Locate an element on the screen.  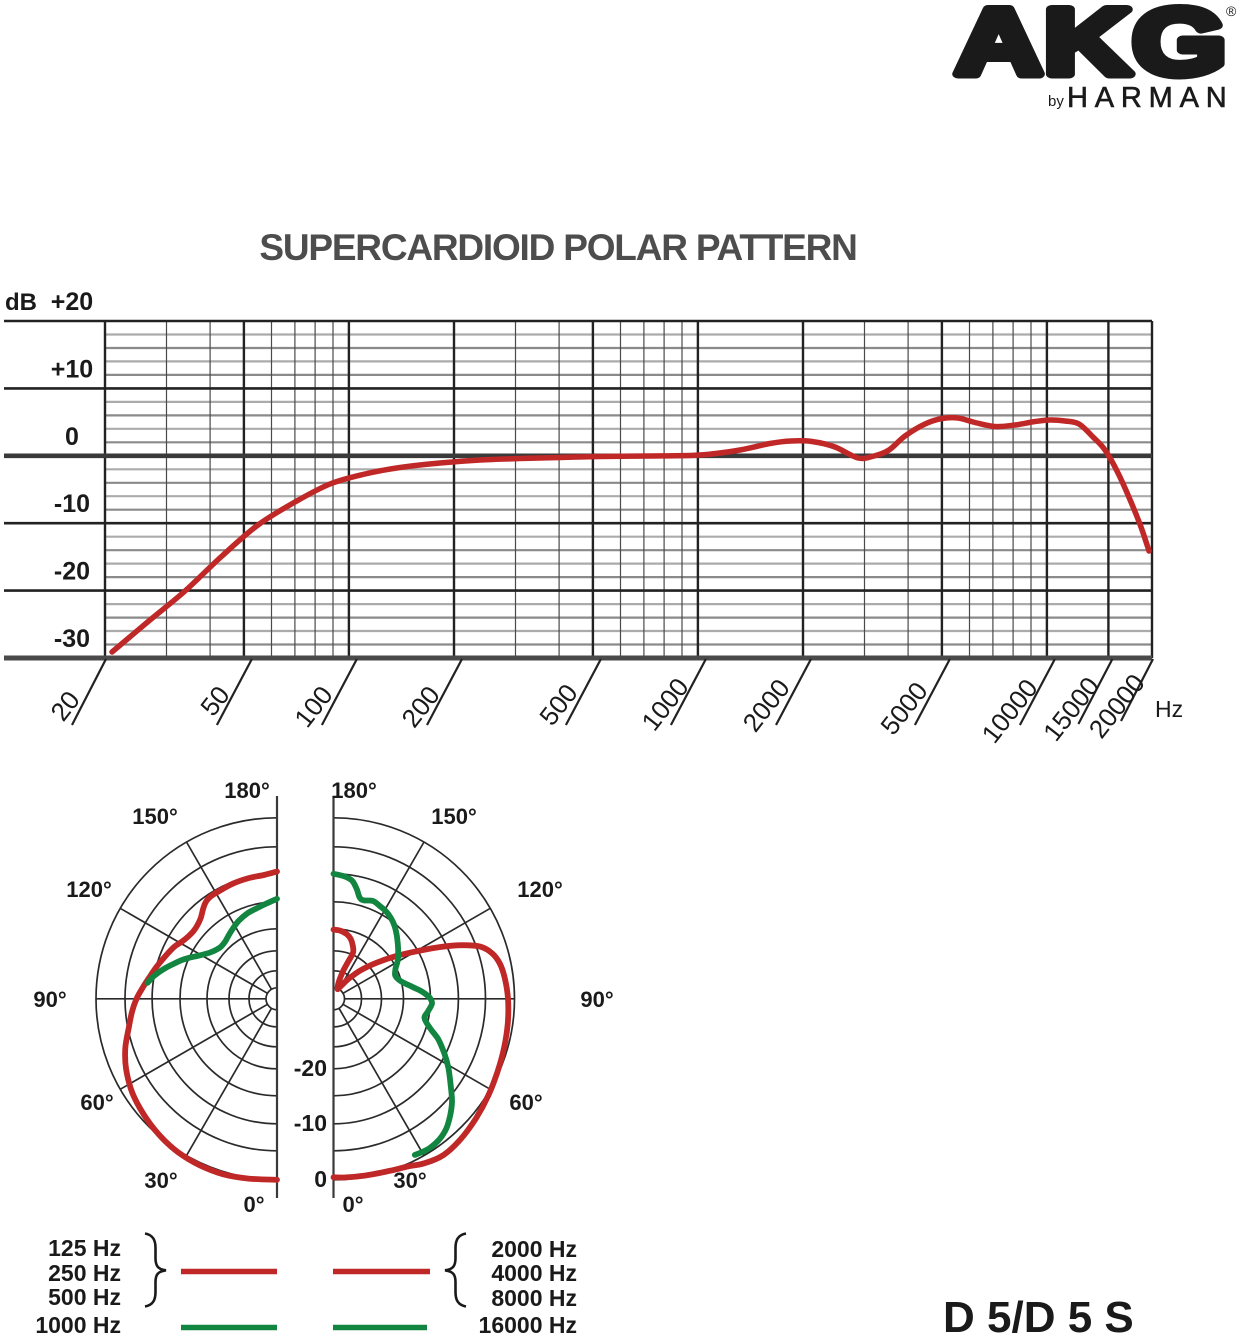
svg-text: 4000 Hz is located at coordinates (534, 1273).